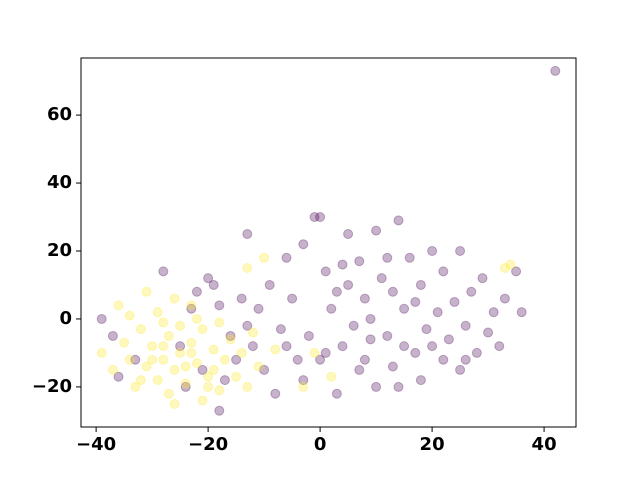 The height and width of the screenshot is (480, 640). What do you see at coordinates (59, 114) in the screenshot?
I see `y-tick-label: 60` at bounding box center [59, 114].